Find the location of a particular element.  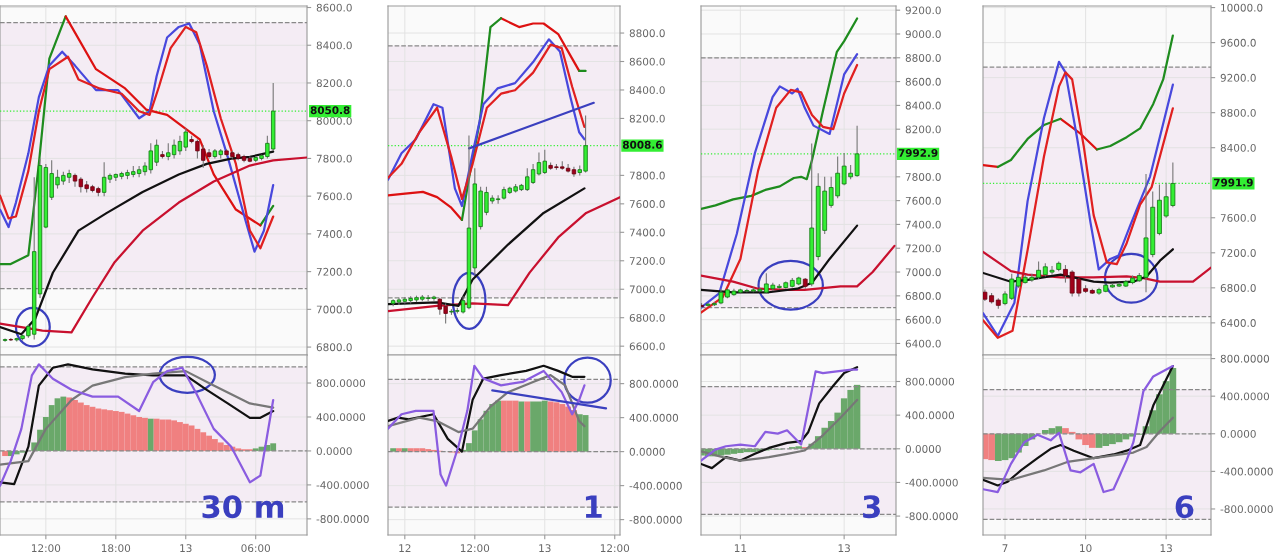

x-tick-label: 18:00 is located at coordinates (116, 548).